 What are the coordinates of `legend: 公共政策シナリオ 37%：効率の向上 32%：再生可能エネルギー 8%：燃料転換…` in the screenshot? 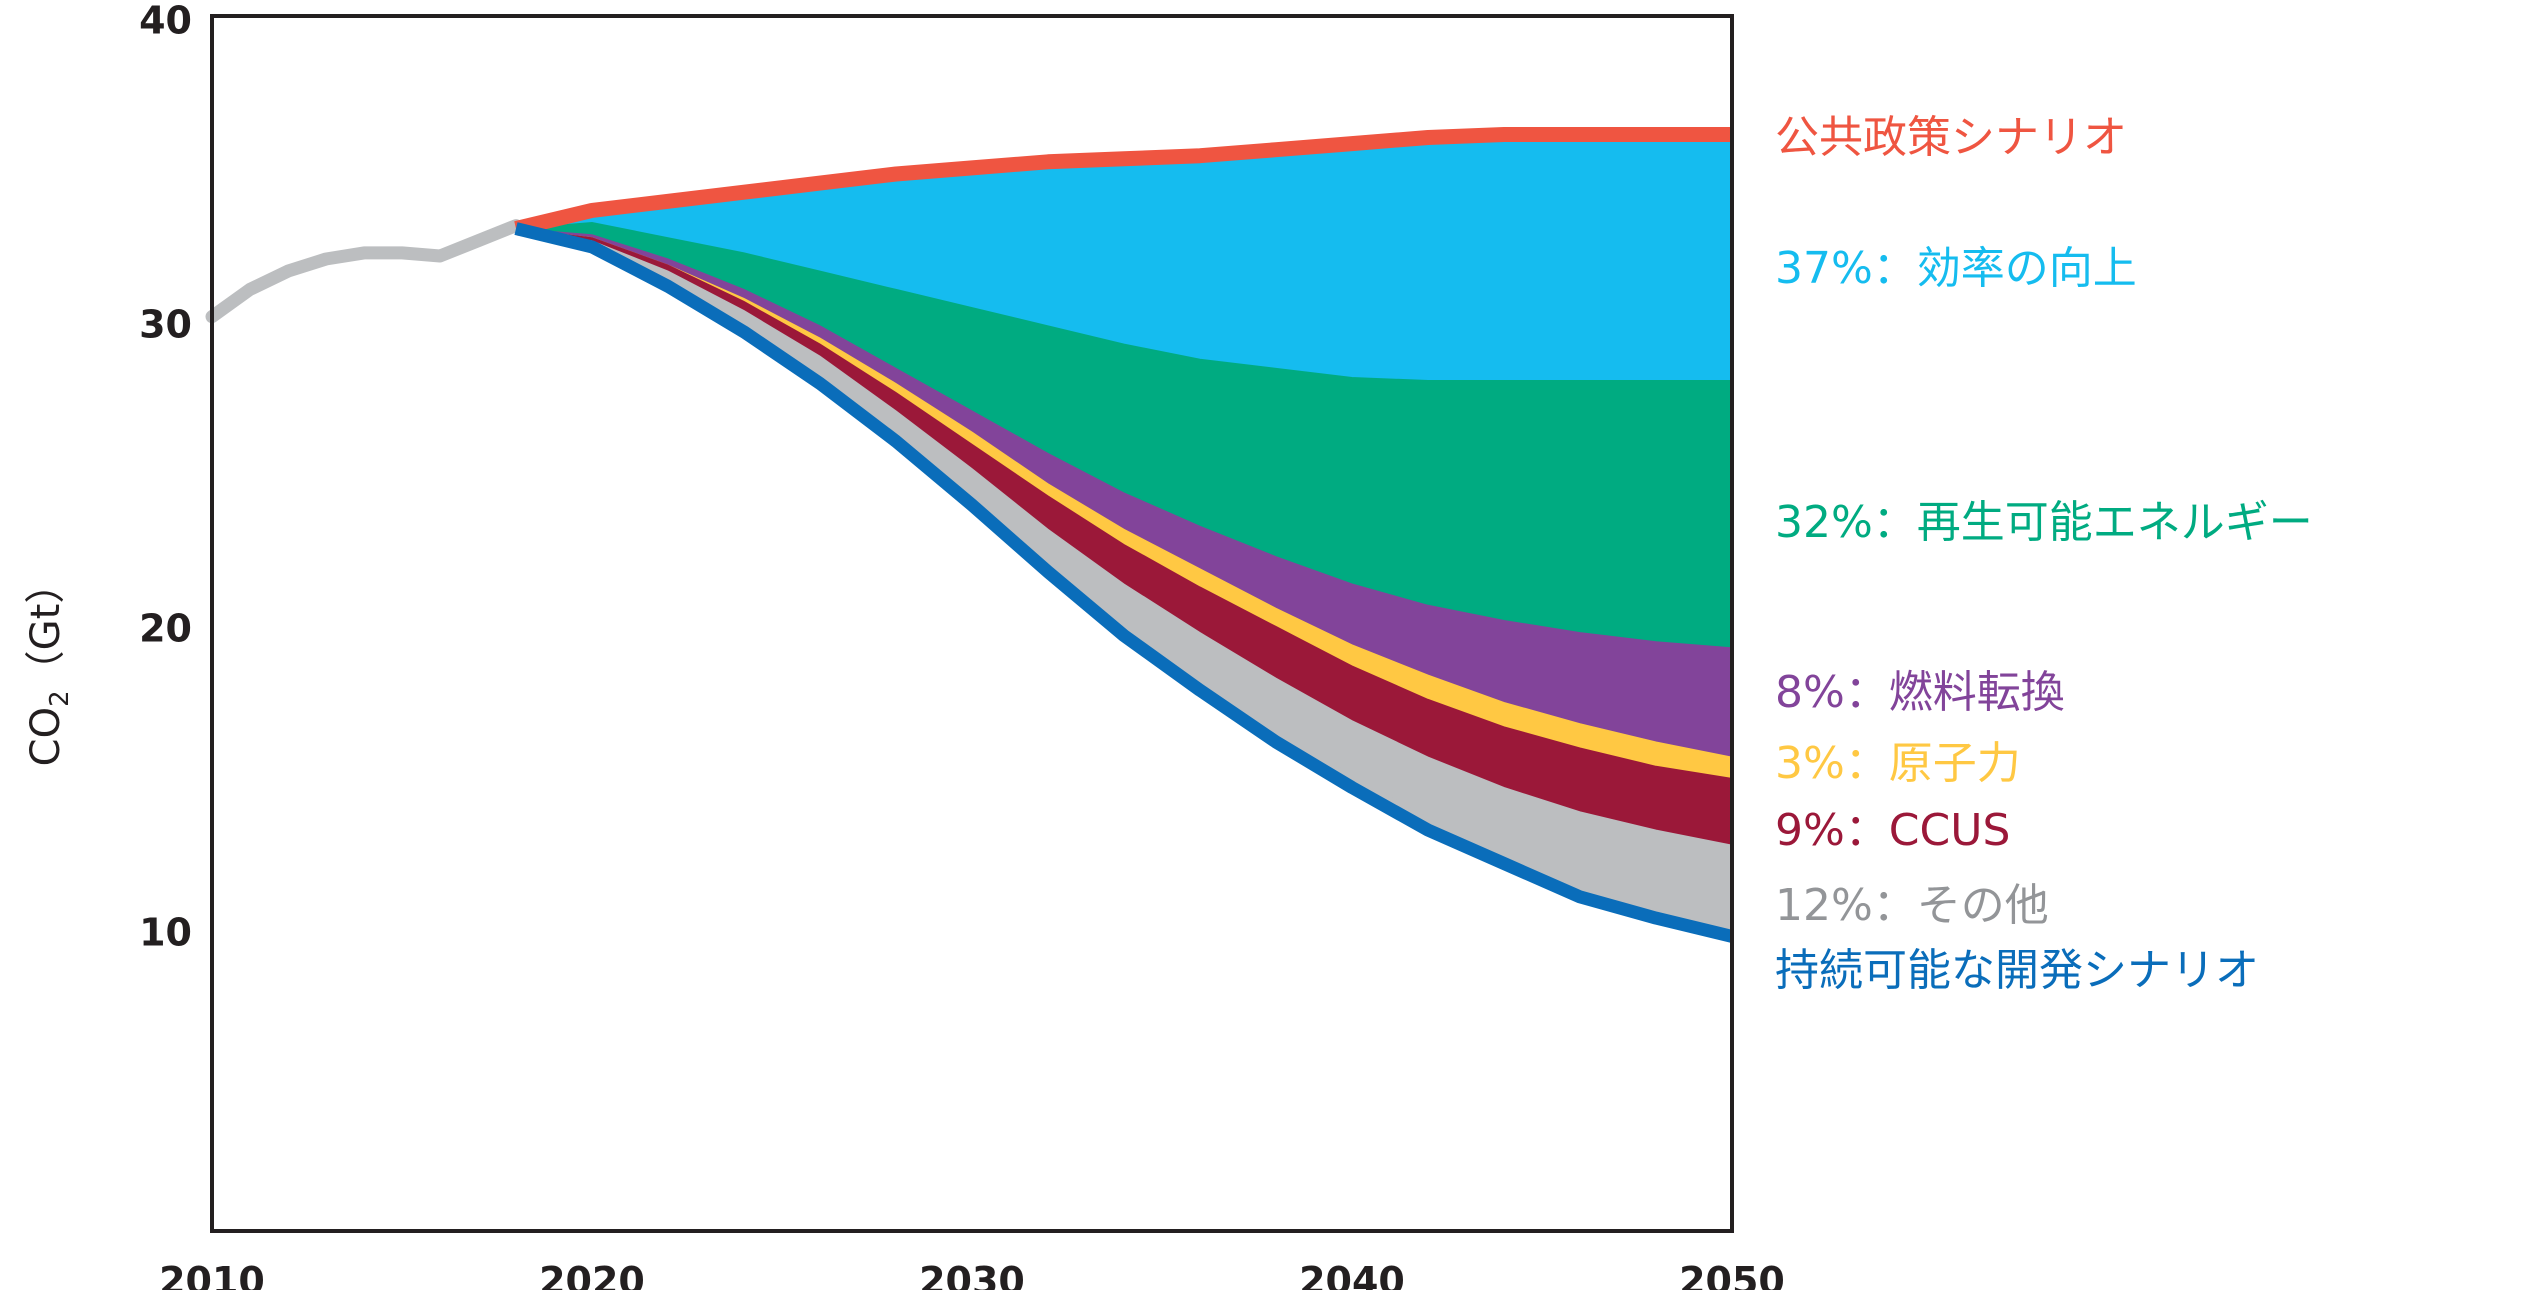 It's located at (2044, 554).